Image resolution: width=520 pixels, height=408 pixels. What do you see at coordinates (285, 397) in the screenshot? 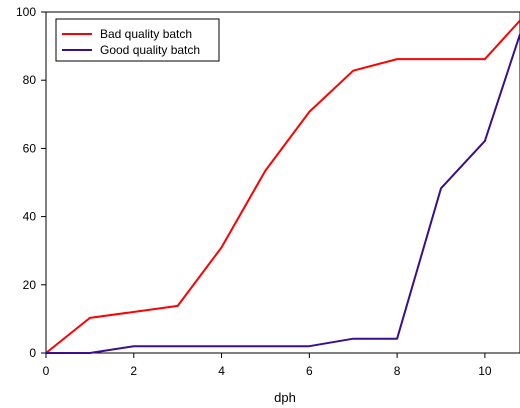
I see `x-axis-title: dph` at bounding box center [285, 397].